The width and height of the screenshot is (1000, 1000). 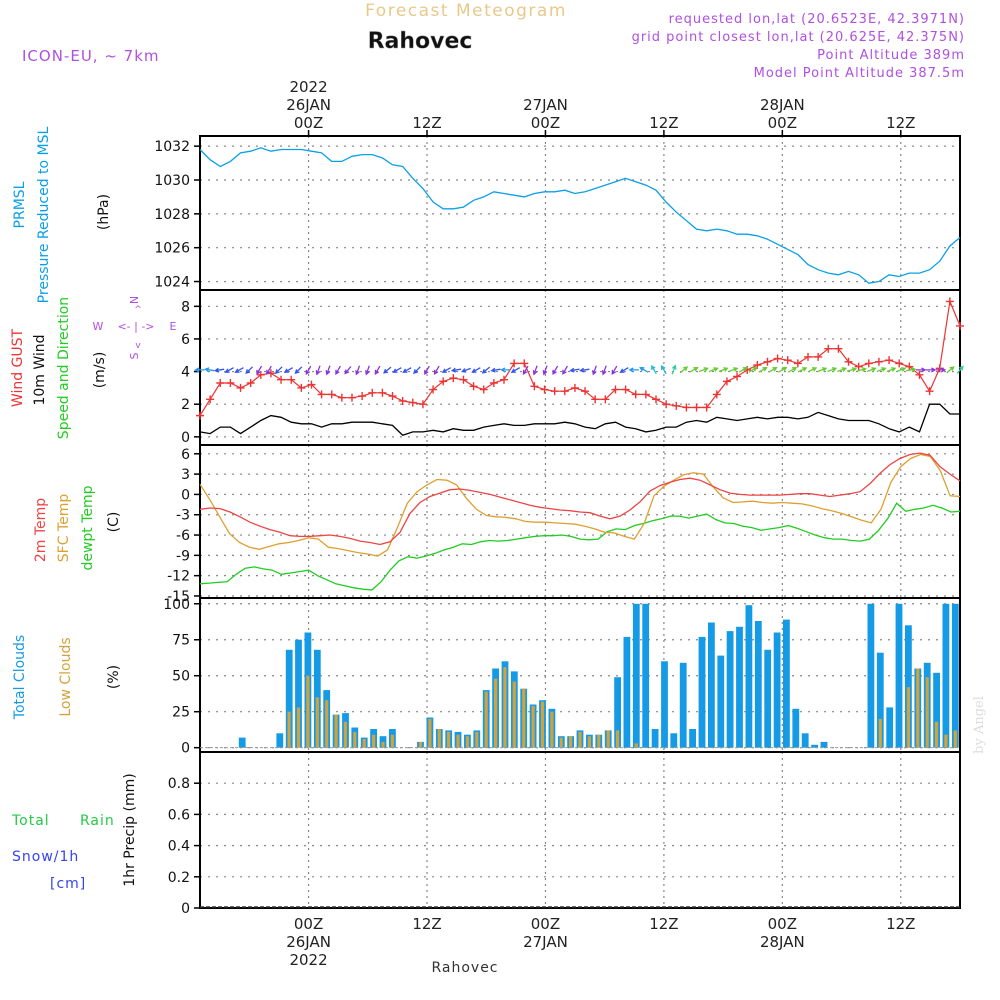 I want to click on svg-text: 1hr Precip (mm), so click(x=130, y=829).